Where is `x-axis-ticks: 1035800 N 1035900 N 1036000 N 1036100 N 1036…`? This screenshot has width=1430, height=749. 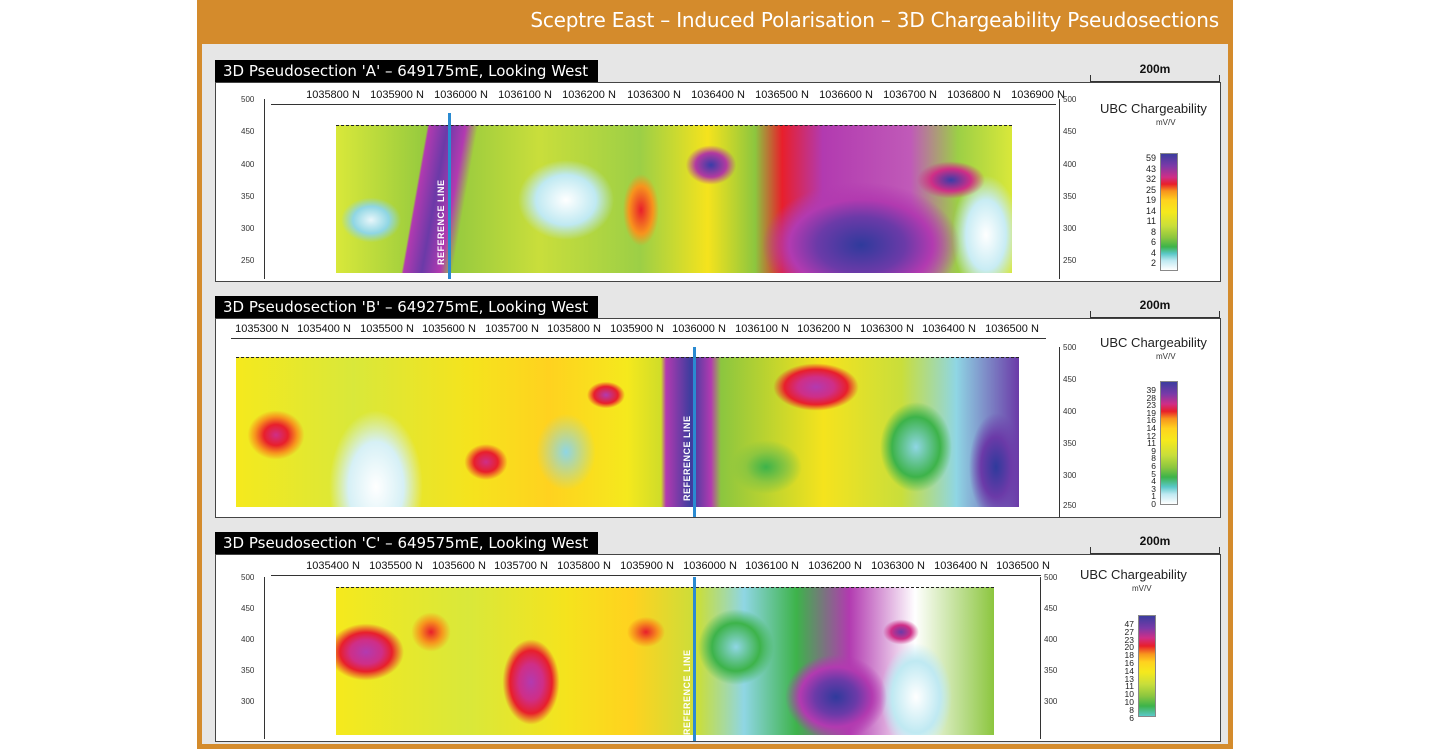 x-axis-ticks: 1035800 N 1035900 N 1036000 N 1036100 N 1036… is located at coordinates (685, 95).